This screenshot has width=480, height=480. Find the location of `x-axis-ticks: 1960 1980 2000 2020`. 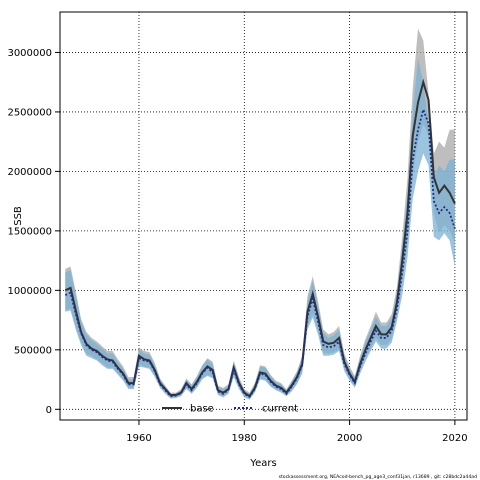

x-axis-ticks: 1960 1980 2000 2020 is located at coordinates (297, 432).